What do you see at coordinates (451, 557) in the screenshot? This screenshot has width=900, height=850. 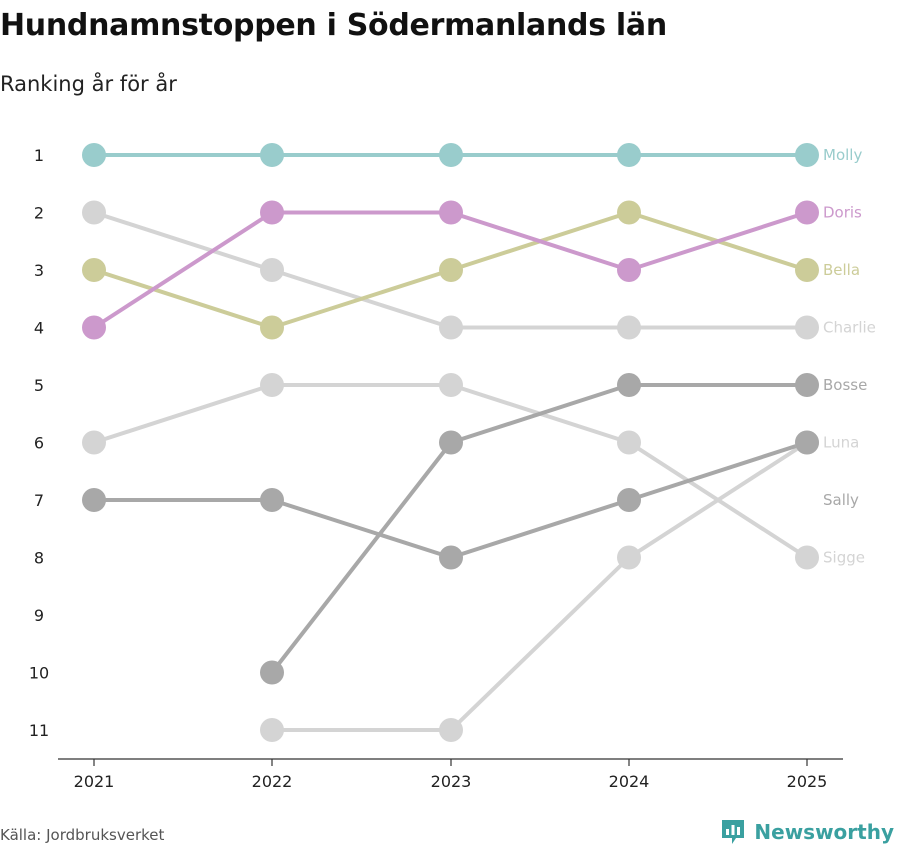 I see `point-sally-2023` at bounding box center [451, 557].